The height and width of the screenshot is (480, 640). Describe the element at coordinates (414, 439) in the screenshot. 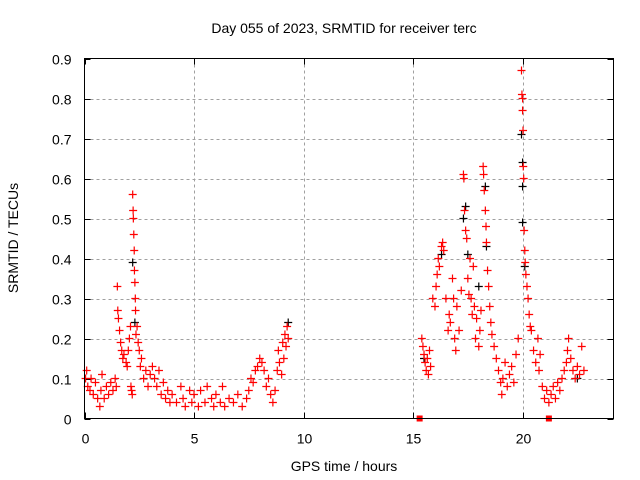

I see `x-tick-label: 15` at that location.